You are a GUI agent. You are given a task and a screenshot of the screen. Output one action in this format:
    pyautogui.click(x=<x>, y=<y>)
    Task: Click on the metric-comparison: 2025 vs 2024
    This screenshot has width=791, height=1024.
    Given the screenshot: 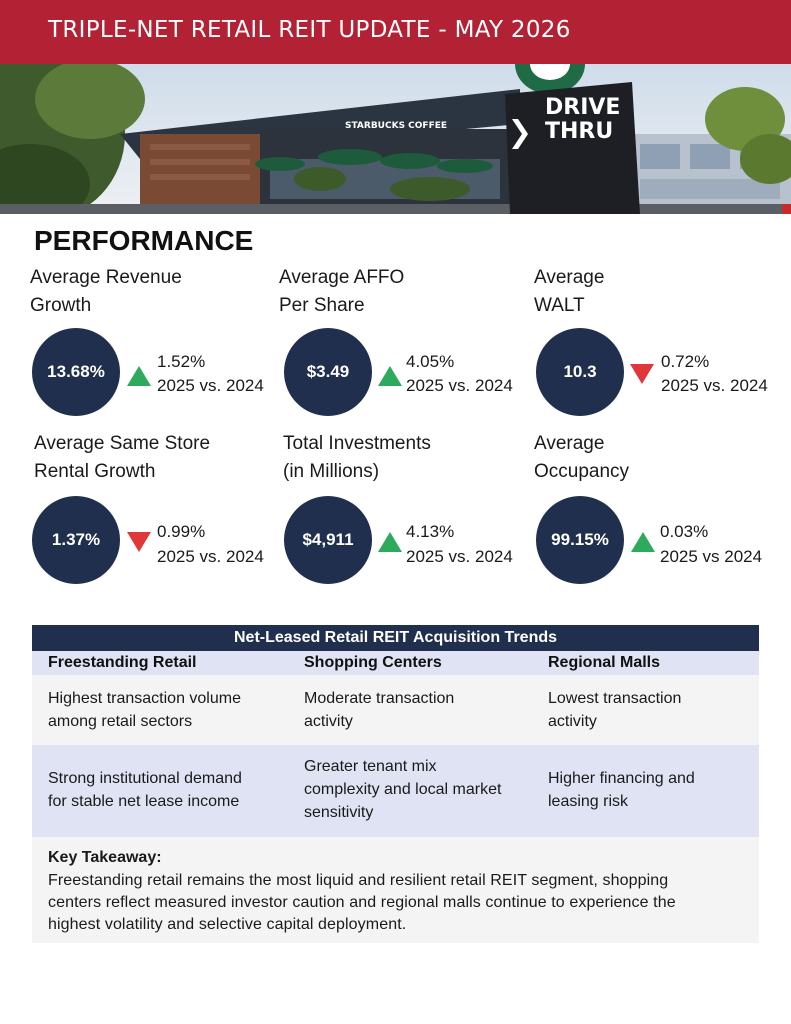 What is the action you would take?
    pyautogui.click(x=711, y=556)
    